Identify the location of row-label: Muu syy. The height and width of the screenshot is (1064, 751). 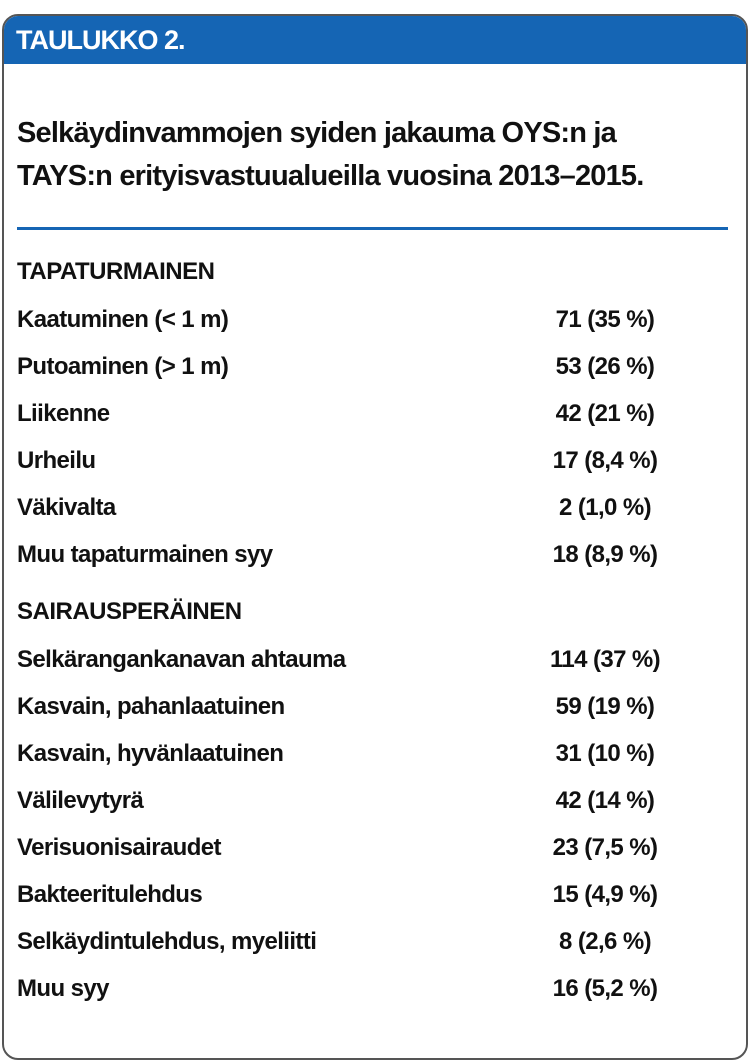
(63, 988).